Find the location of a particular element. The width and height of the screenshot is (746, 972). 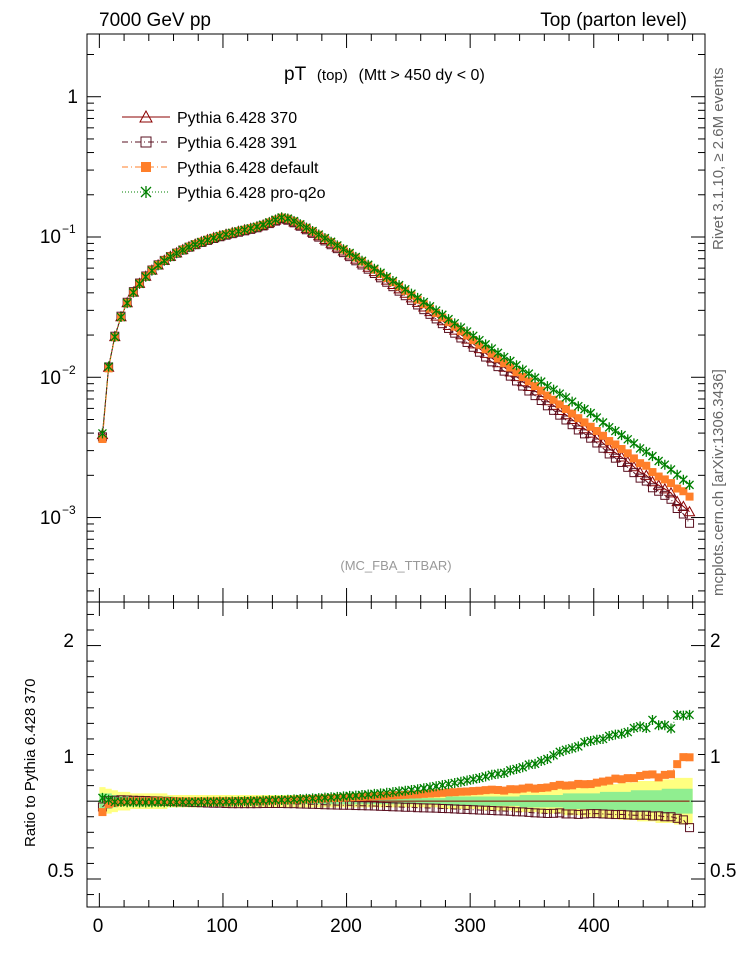

header-left: 7000 GeV pp is located at coordinates (155, 20).